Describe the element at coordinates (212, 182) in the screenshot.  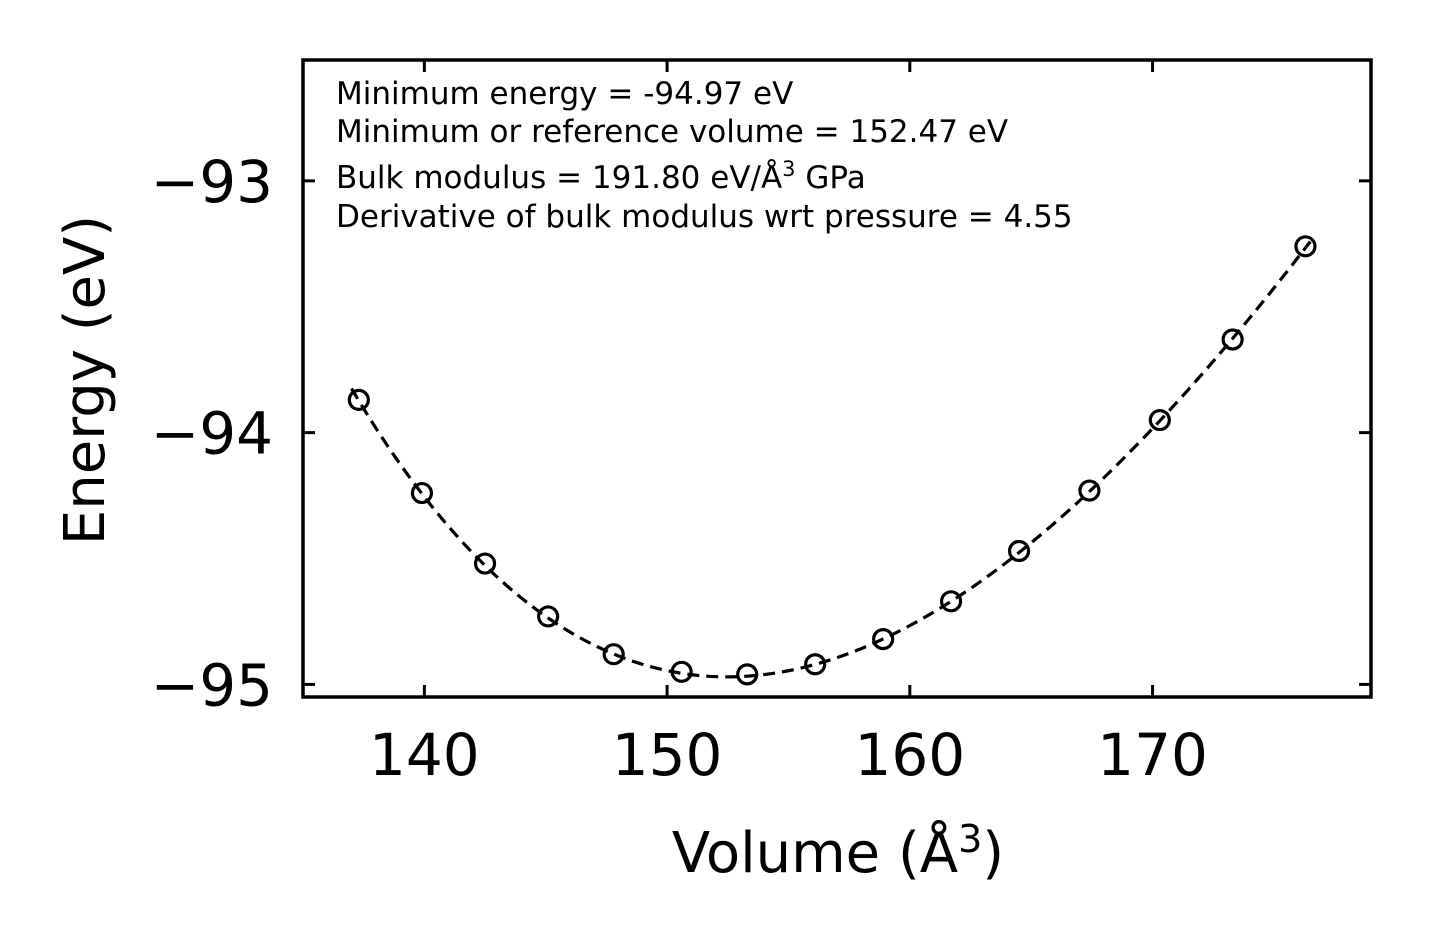
I see `y-tick-label: −93` at that location.